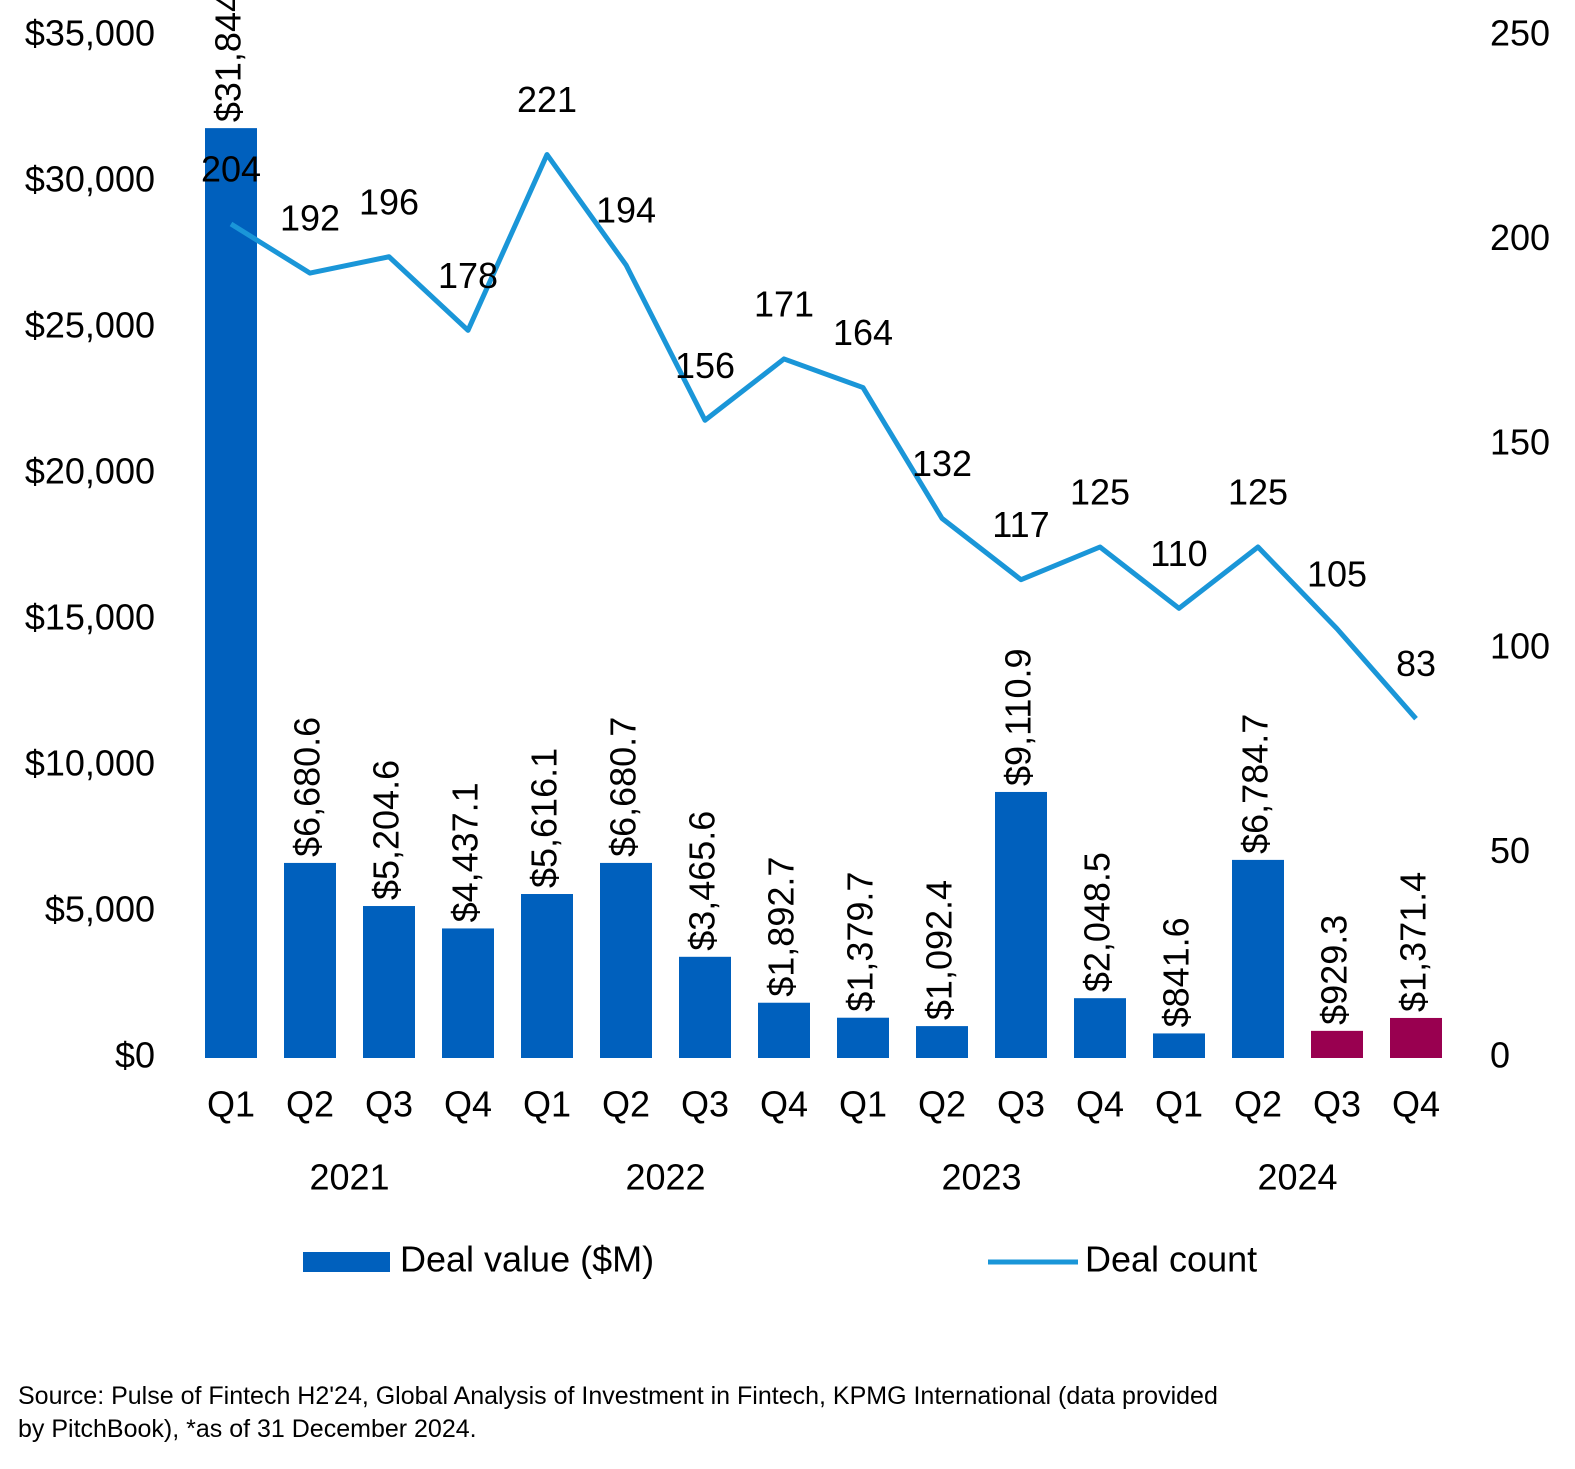 The image size is (1575, 1469). Describe the element at coordinates (1255, 784) in the screenshot. I see `bar-value-label: $6,784.7` at that location.